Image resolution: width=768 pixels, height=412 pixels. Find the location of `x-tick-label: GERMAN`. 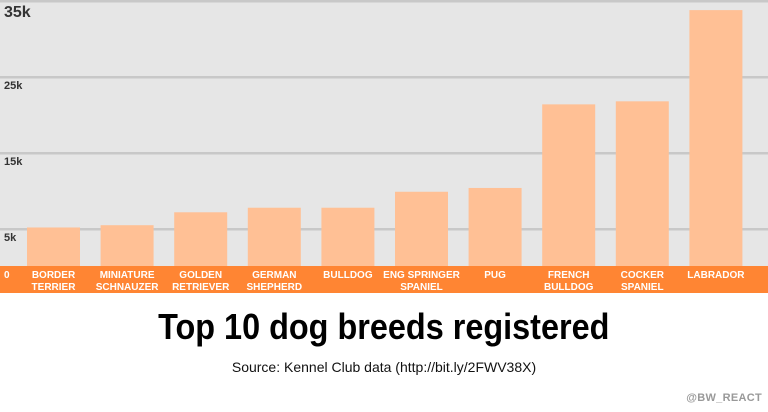

x-tick-label: GERMAN is located at coordinates (274, 275).